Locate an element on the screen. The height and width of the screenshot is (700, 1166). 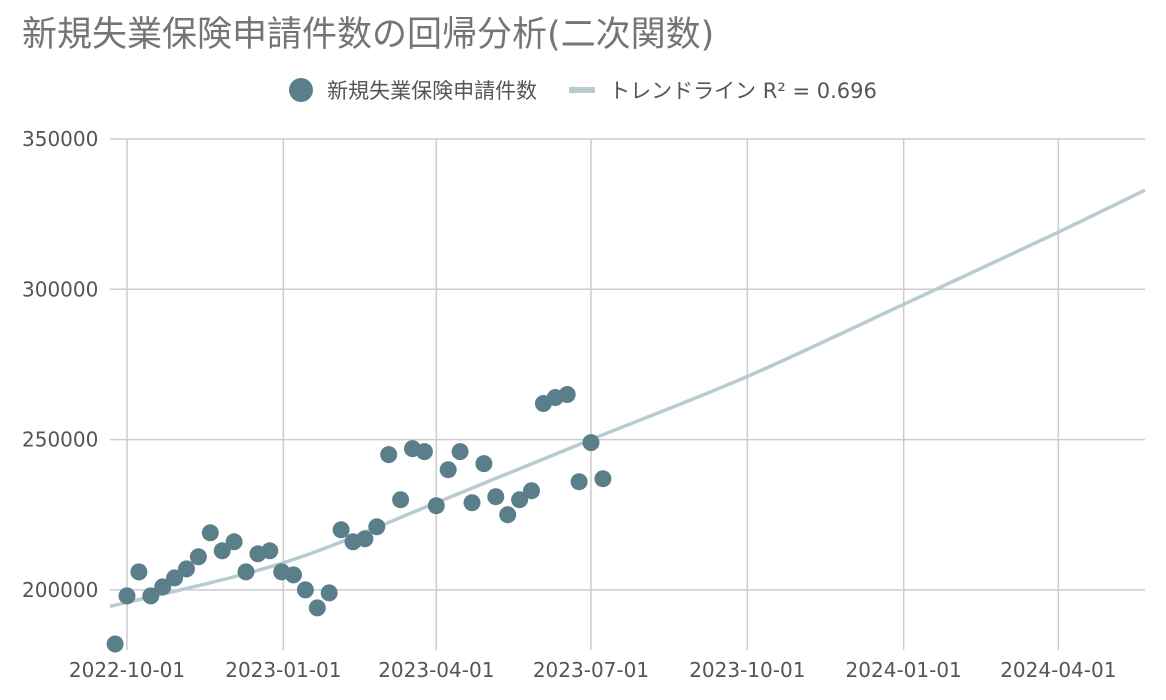
x-tick-label: 2024-01-01 is located at coordinates (904, 670).